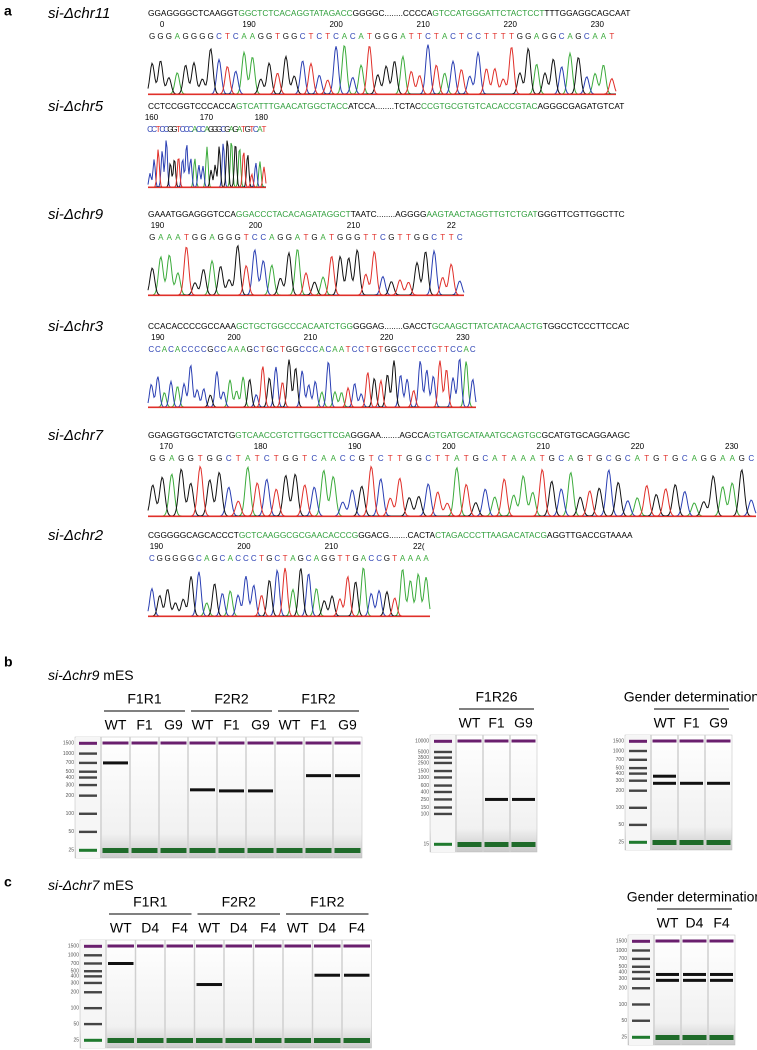 The image size is (757, 1050). I want to click on ladder-label: 25, so click(71, 850).